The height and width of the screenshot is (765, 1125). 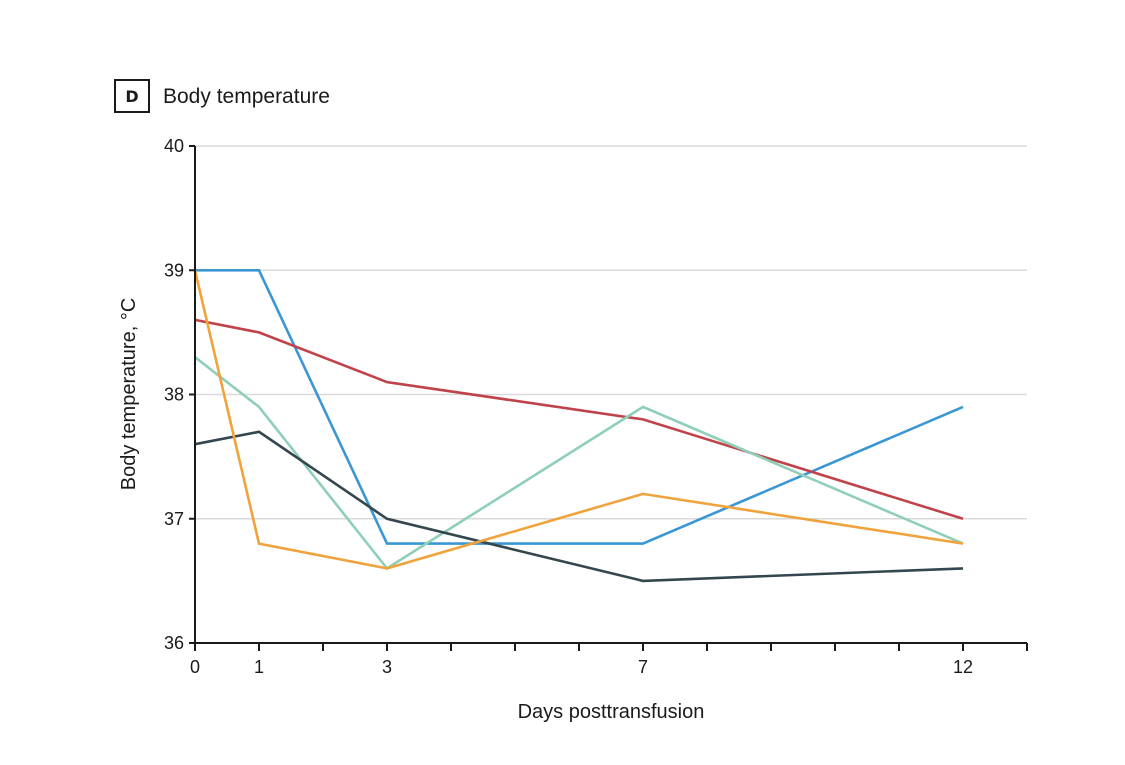 I want to click on panel-letter: D, so click(x=131, y=96).